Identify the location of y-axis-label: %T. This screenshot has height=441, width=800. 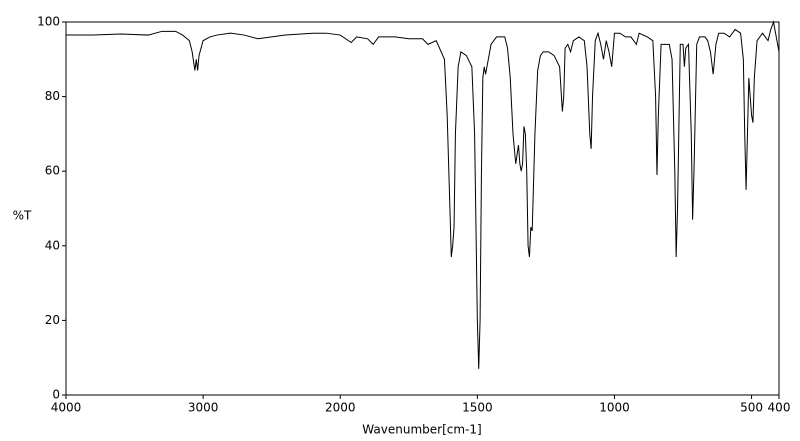
(22, 216).